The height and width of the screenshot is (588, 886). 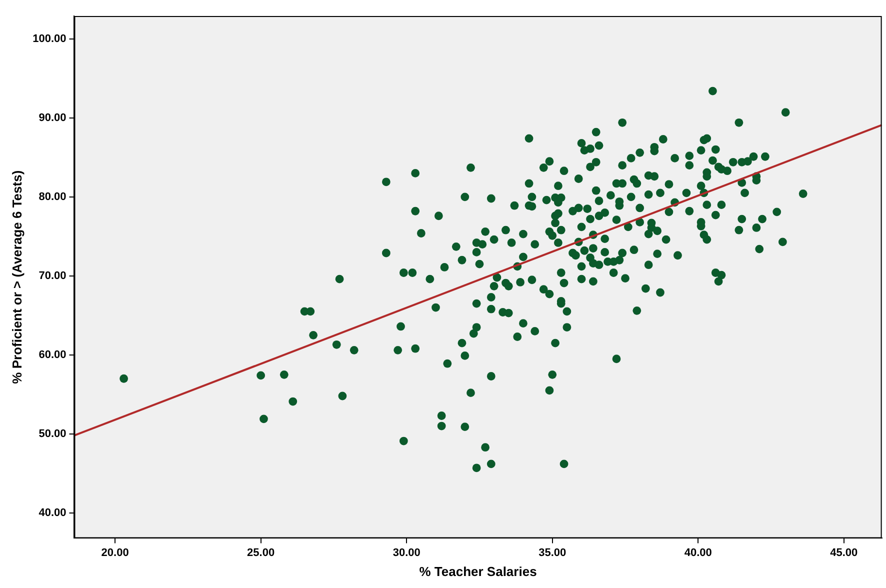 I want to click on x-tick-label: 30.00, so click(x=406, y=552).